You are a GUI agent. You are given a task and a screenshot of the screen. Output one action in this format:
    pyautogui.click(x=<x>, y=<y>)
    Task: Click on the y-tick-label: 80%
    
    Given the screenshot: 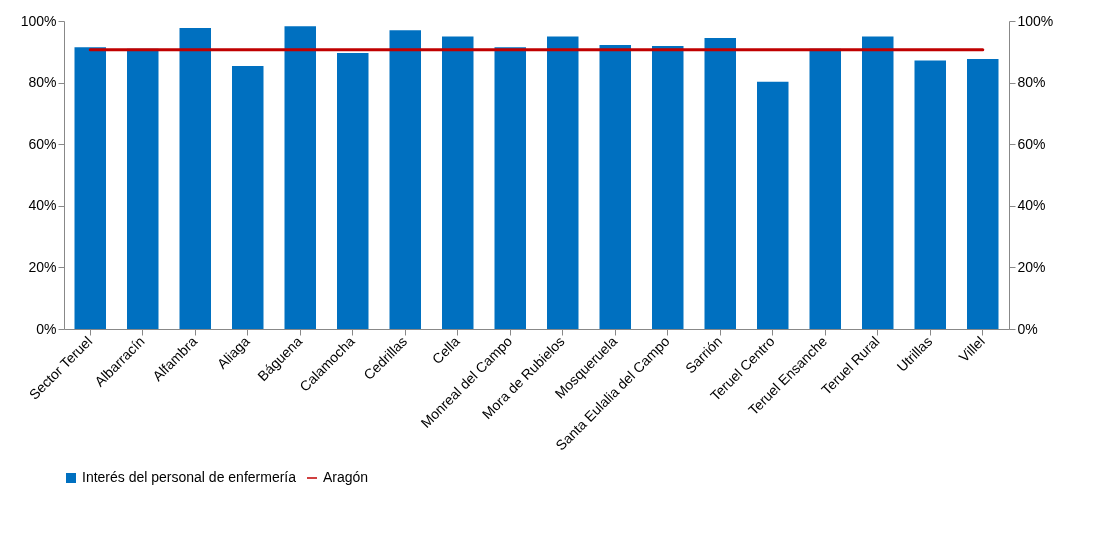 What is the action you would take?
    pyautogui.click(x=42, y=82)
    